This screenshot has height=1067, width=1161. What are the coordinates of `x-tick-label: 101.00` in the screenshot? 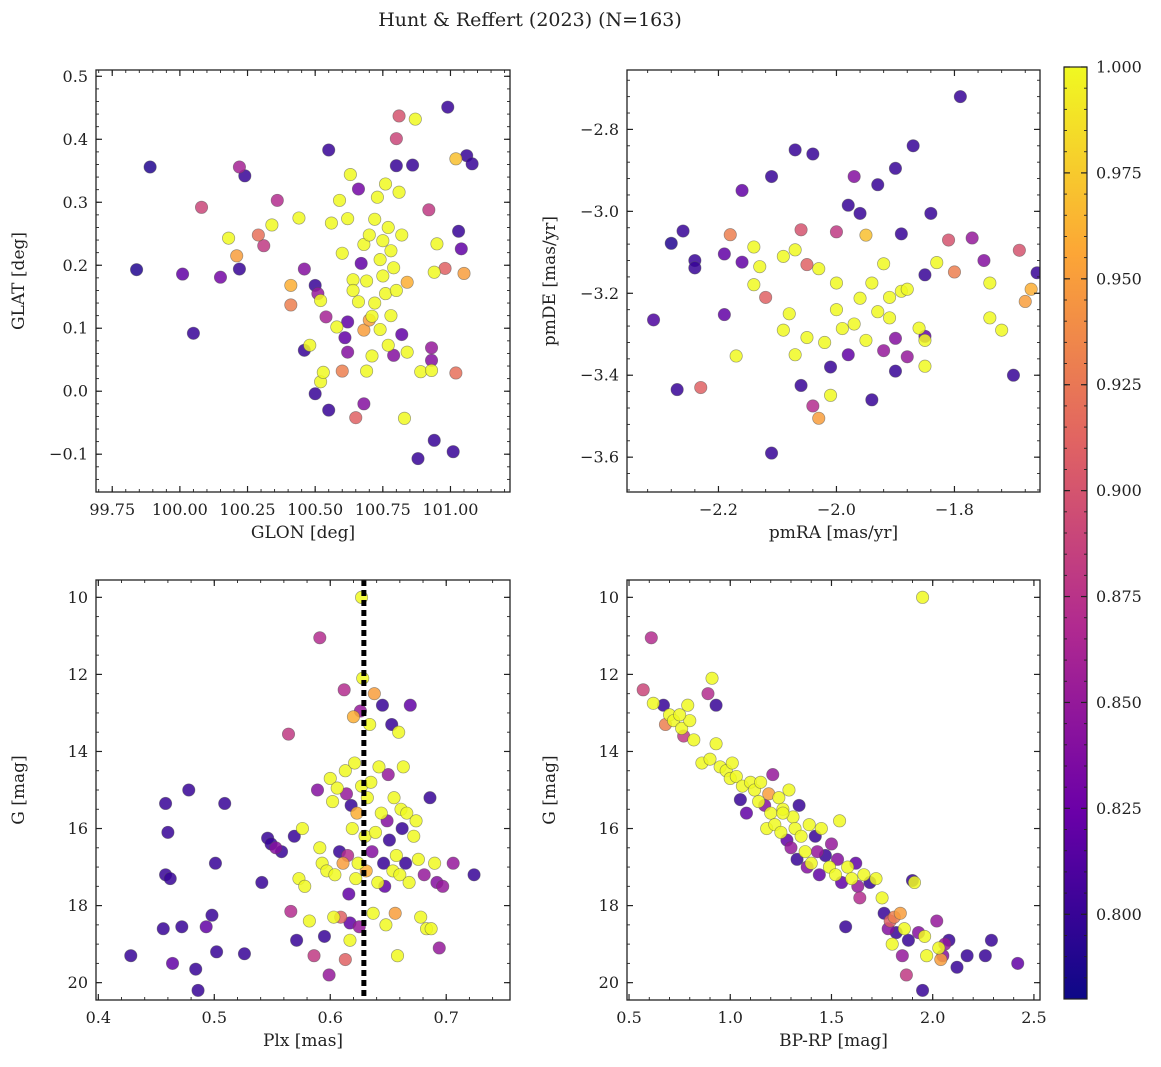 It's located at (450, 509).